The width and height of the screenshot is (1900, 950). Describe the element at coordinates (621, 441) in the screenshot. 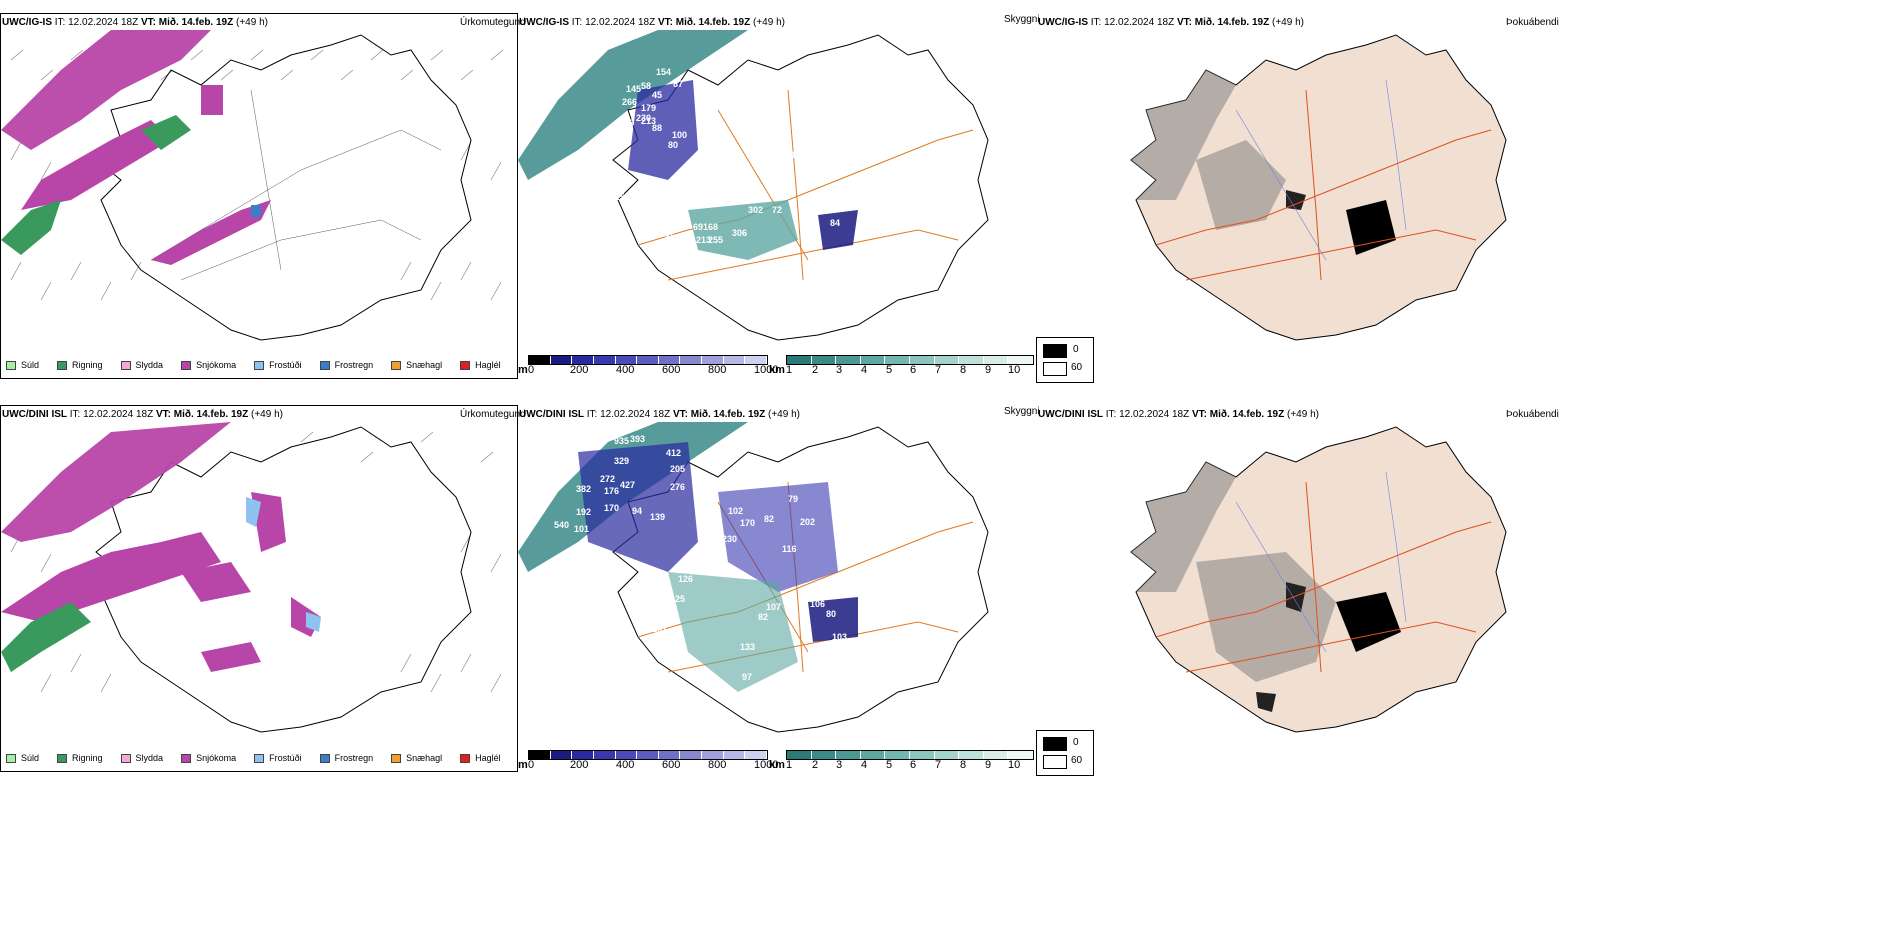

I see `vis-value: 935` at that location.